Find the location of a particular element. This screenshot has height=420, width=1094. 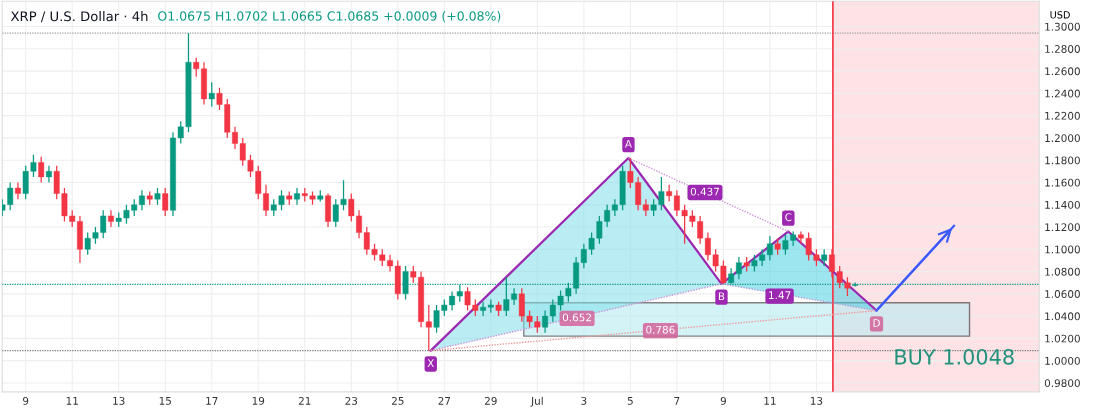

text: XRP / U.S. Dollar · 4h is located at coordinates (79, 17).